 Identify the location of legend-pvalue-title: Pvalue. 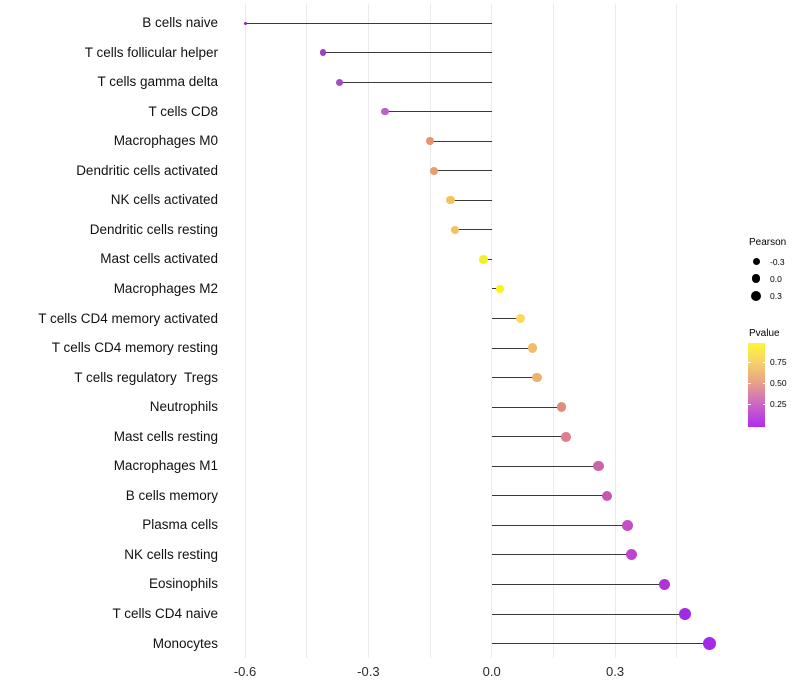
(764, 333).